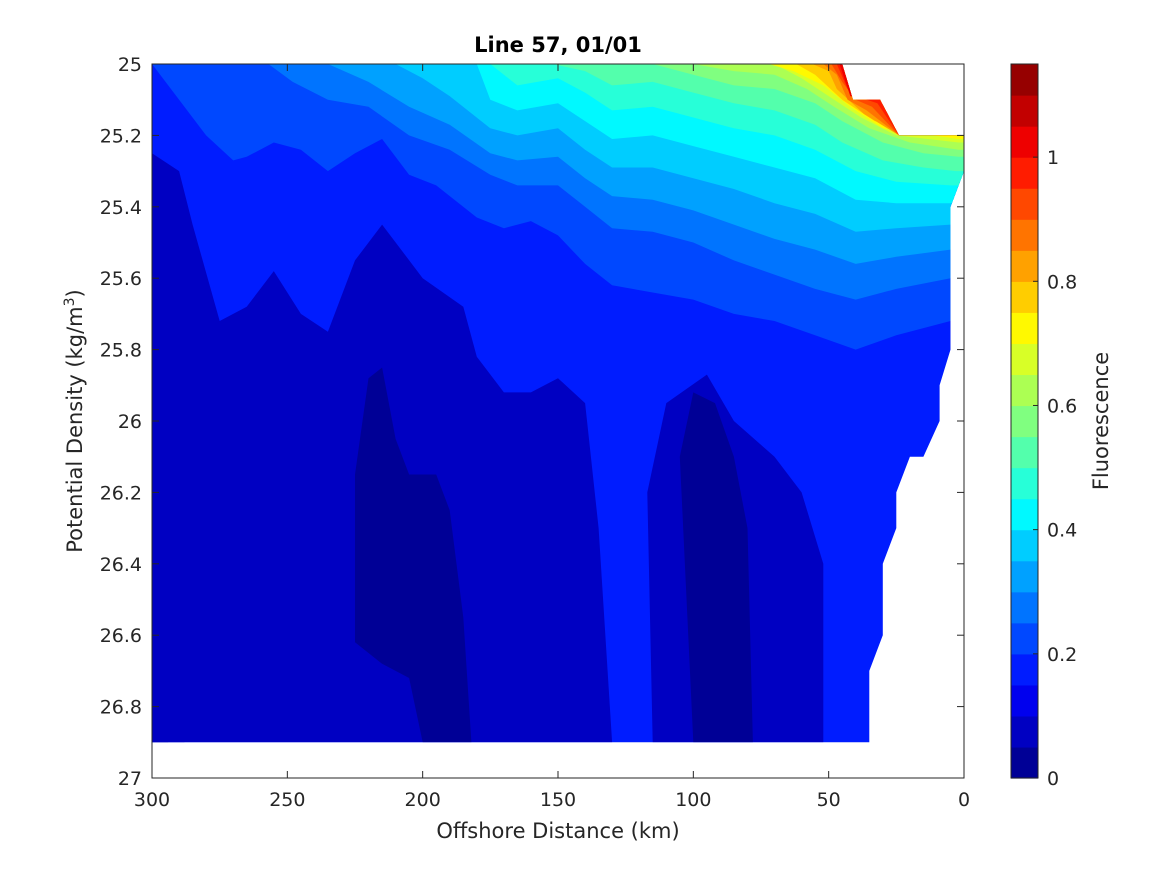  I want to click on x-tick-label: 200, so click(423, 800).